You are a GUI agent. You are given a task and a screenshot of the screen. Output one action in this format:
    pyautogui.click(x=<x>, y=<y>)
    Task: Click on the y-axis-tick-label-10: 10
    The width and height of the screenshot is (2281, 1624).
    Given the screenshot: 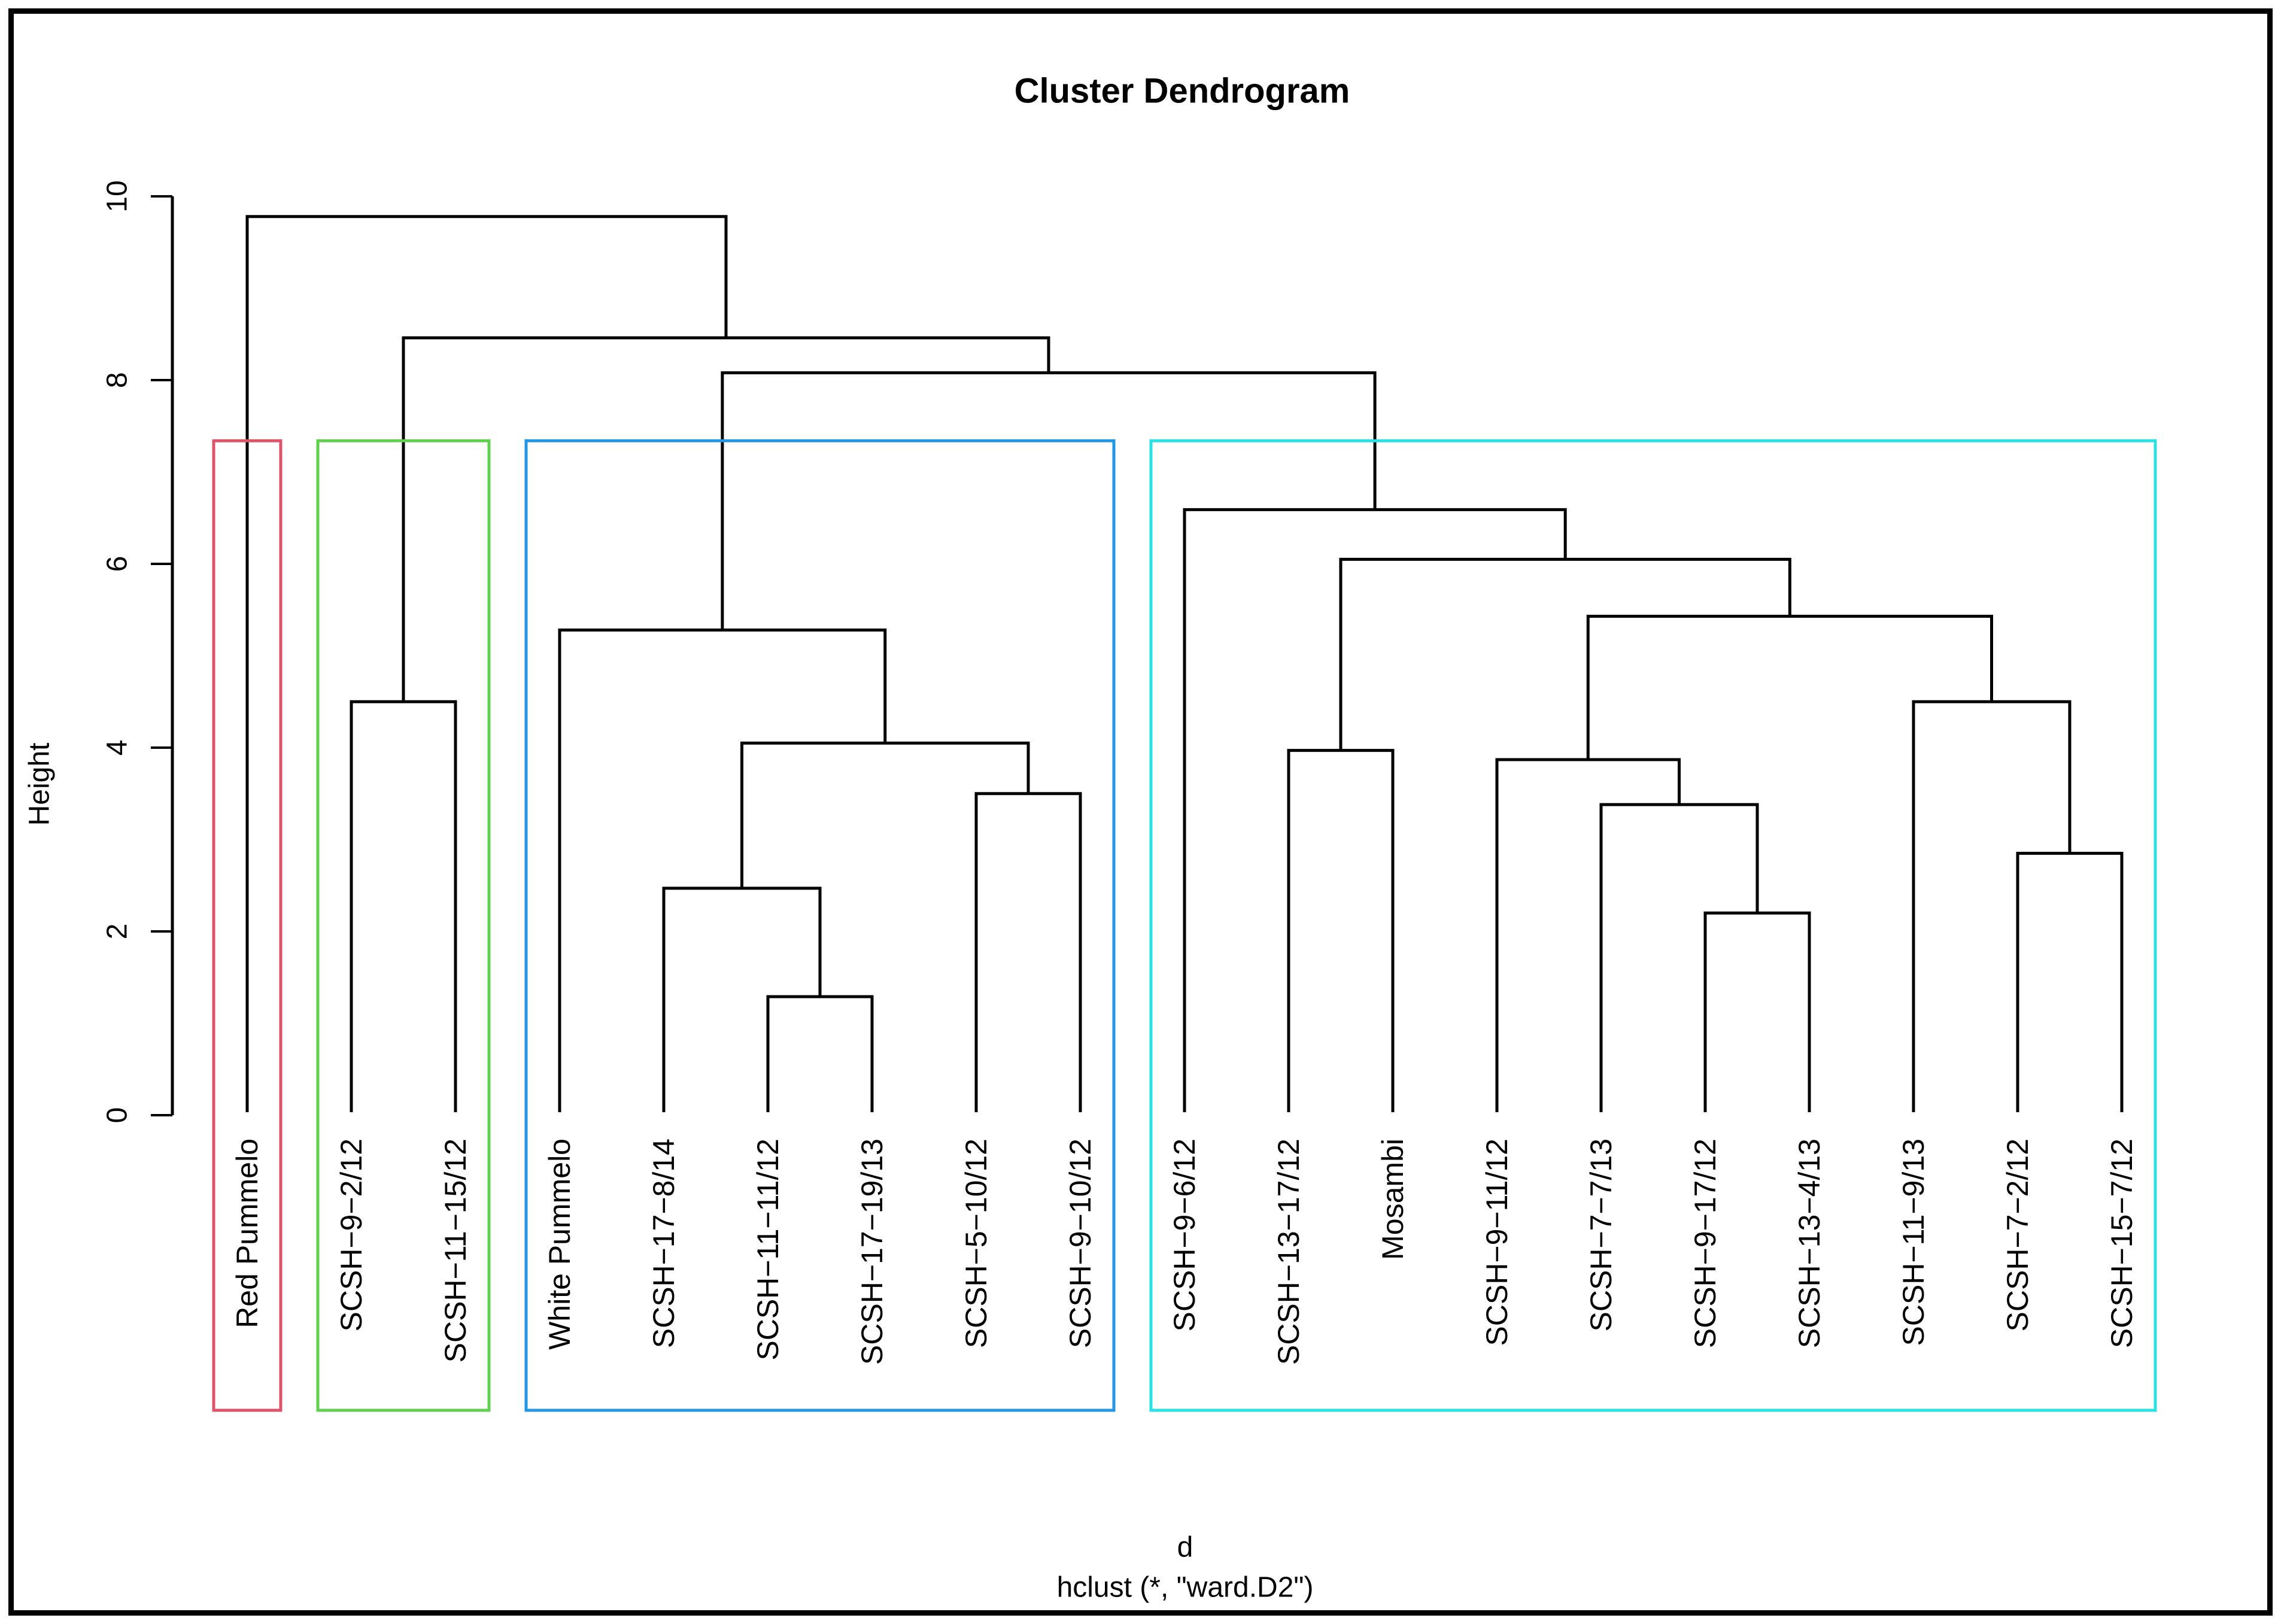 What is the action you would take?
    pyautogui.click(x=117, y=196)
    